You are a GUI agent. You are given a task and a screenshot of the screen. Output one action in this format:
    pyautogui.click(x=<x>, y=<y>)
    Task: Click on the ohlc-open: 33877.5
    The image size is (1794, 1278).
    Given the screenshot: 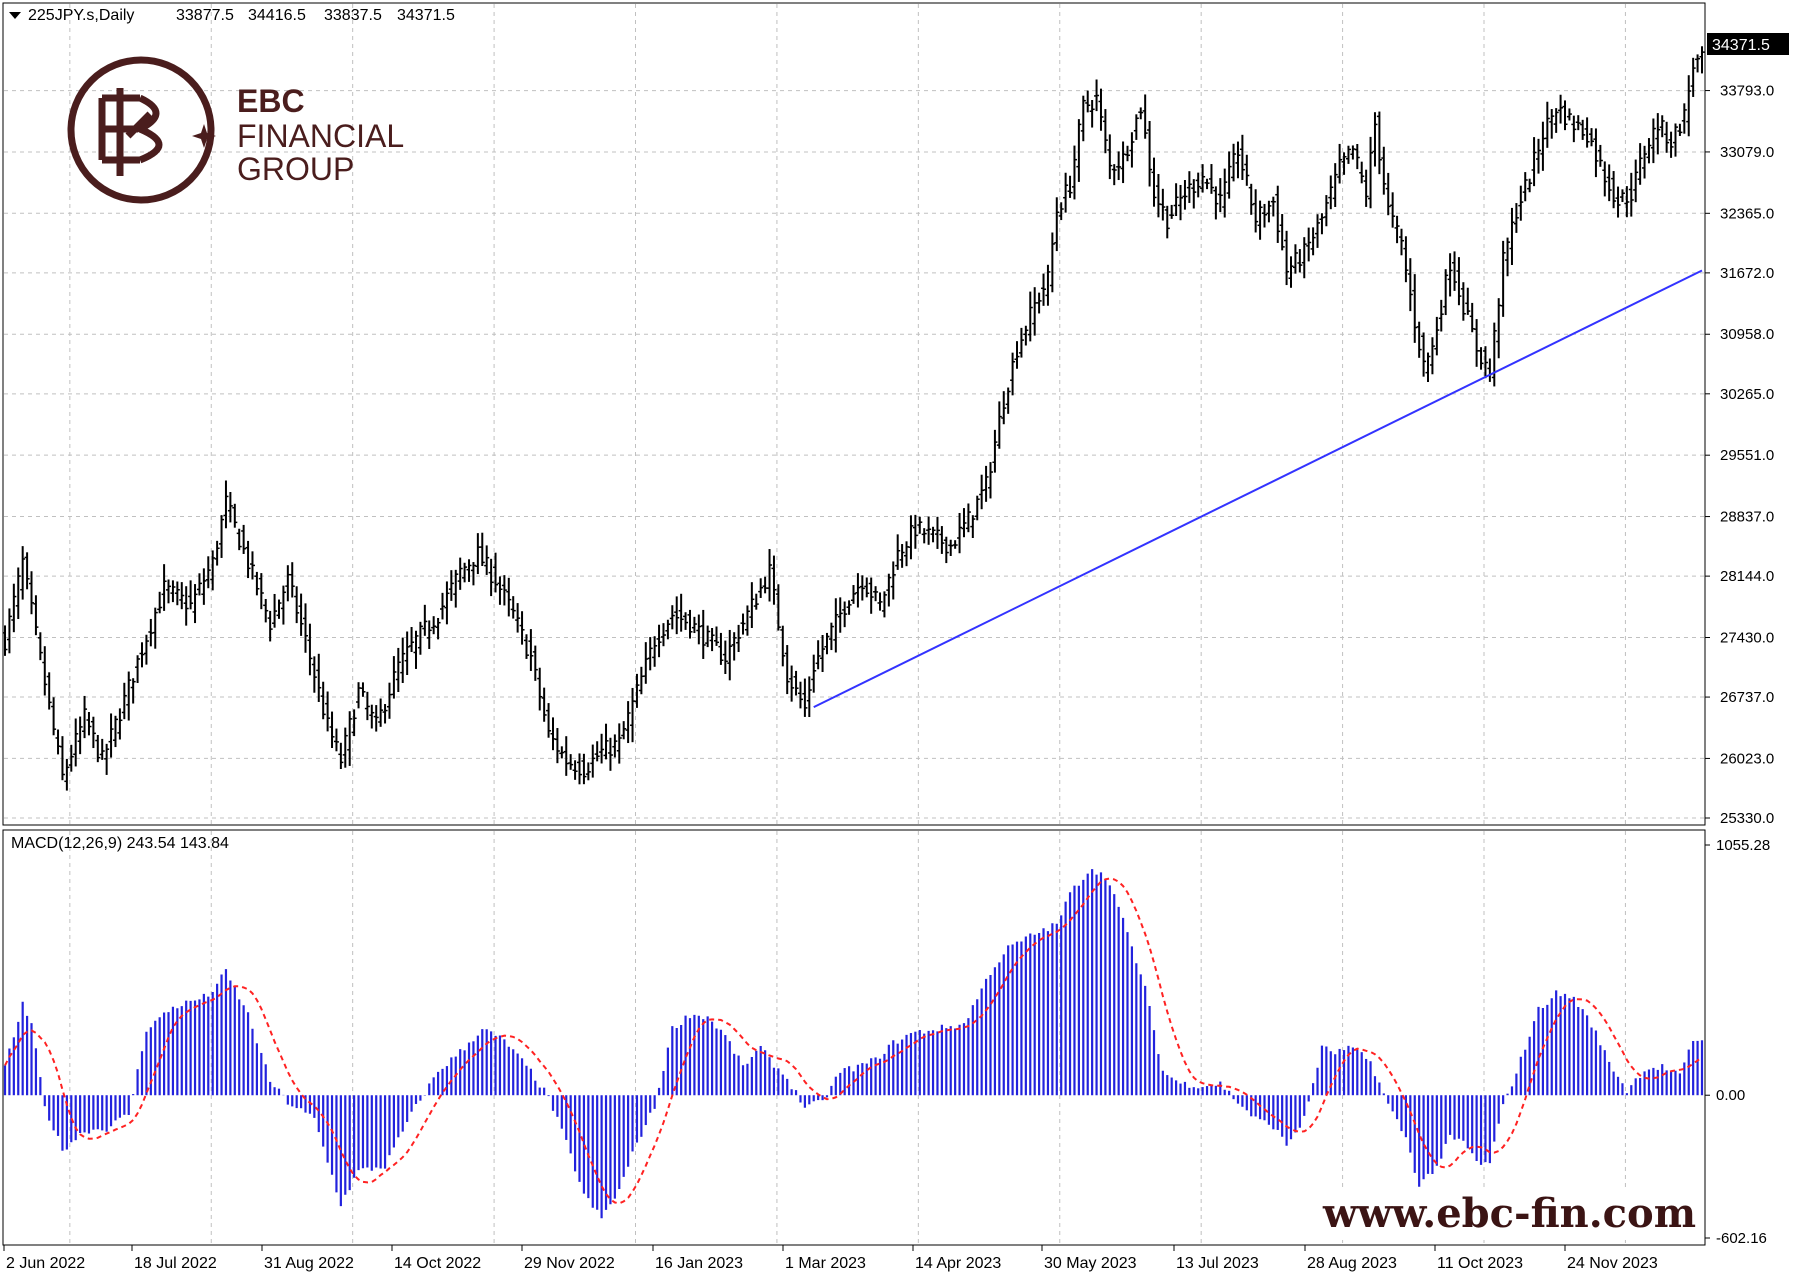 What is the action you would take?
    pyautogui.click(x=205, y=15)
    